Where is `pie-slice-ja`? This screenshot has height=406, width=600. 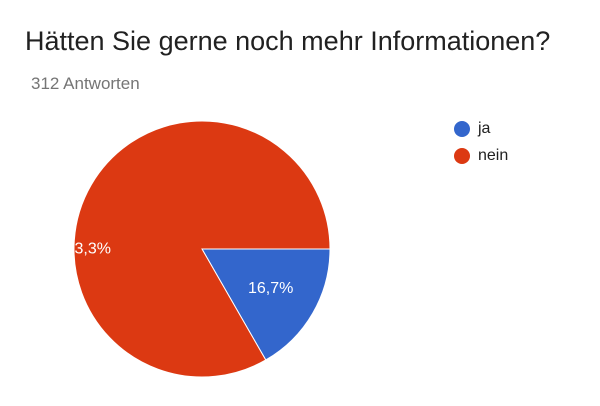 pie-slice-ja is located at coordinates (266, 304).